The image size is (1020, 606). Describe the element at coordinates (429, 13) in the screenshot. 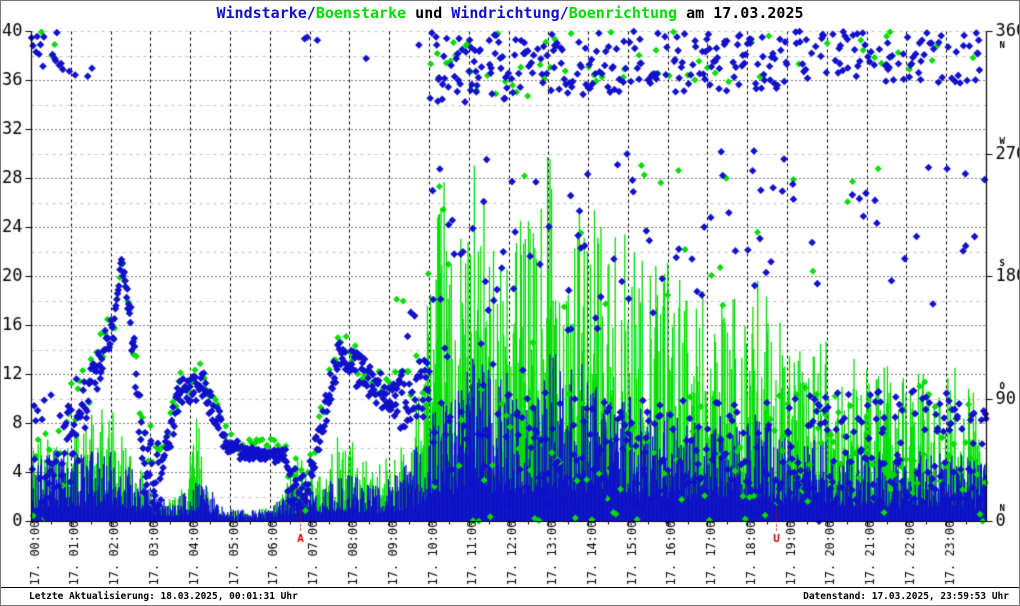

I see `title-und-text: und` at that location.